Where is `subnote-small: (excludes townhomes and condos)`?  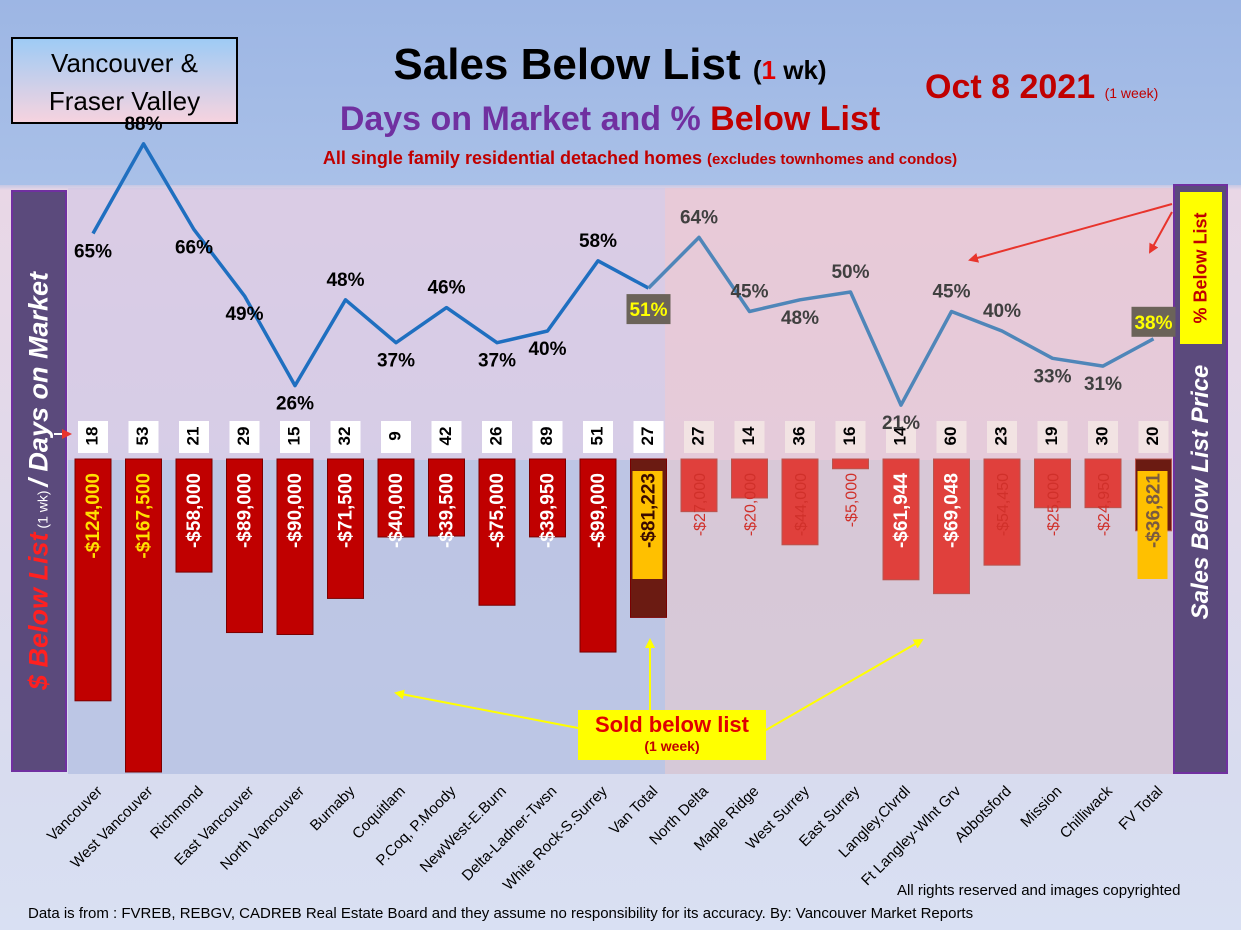
subnote-small: (excludes townhomes and condos) is located at coordinates (832, 159).